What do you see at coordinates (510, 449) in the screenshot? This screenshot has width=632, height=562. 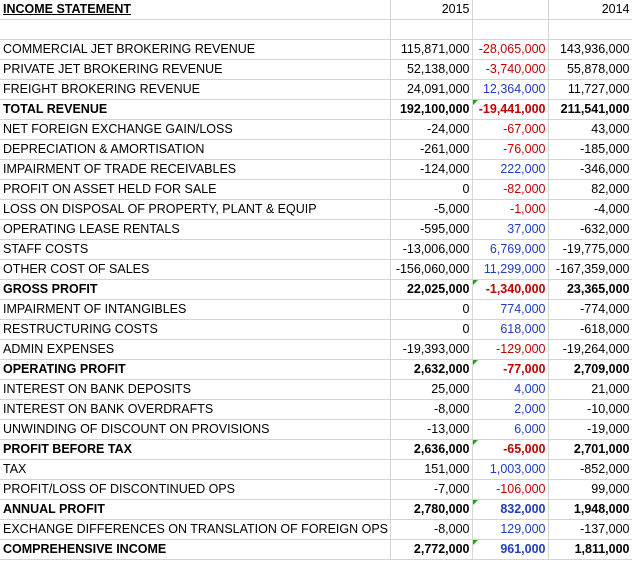 I see `change-cell: -65,000` at bounding box center [510, 449].